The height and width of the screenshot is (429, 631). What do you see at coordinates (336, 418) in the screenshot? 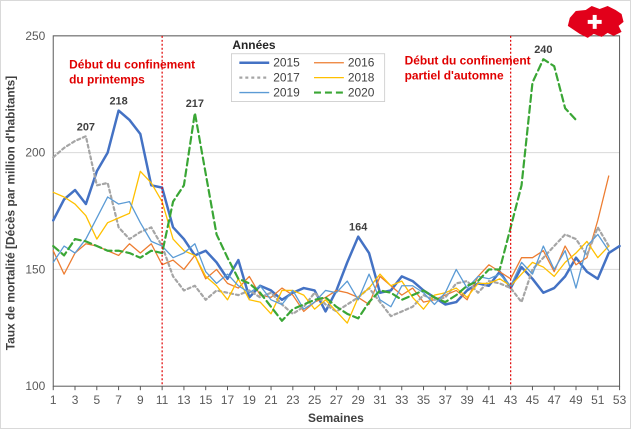
I see `x-axis-title: Semaines` at bounding box center [336, 418].